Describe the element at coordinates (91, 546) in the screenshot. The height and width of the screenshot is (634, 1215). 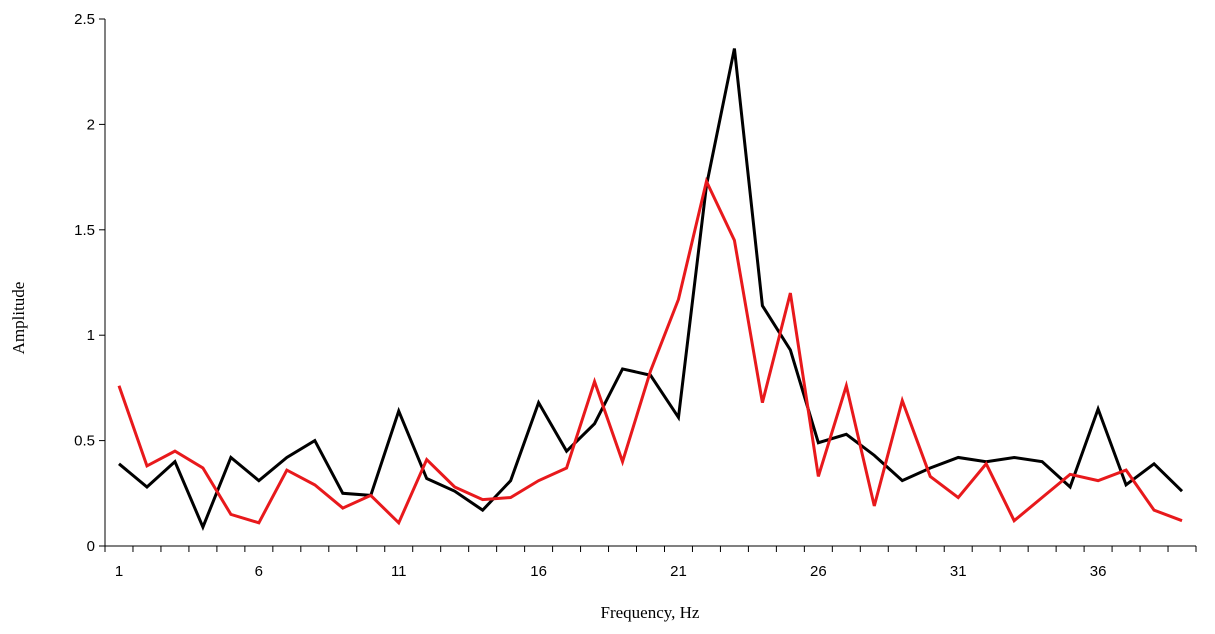
I see `y-tick-label: 0` at that location.